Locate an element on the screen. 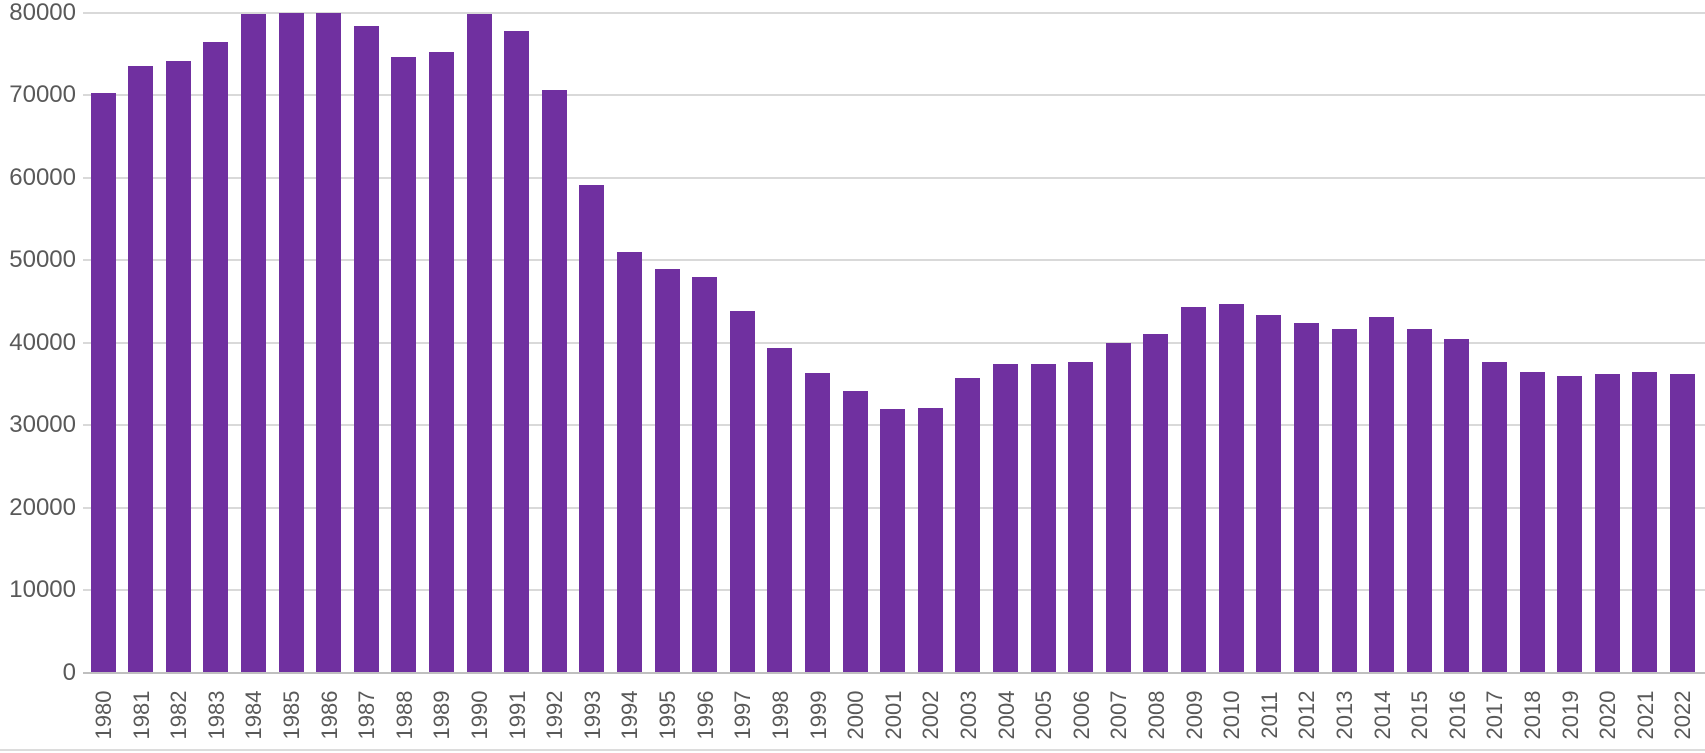 Image resolution: width=1705 pixels, height=753 pixels. bar-1995 is located at coordinates (667, 471).